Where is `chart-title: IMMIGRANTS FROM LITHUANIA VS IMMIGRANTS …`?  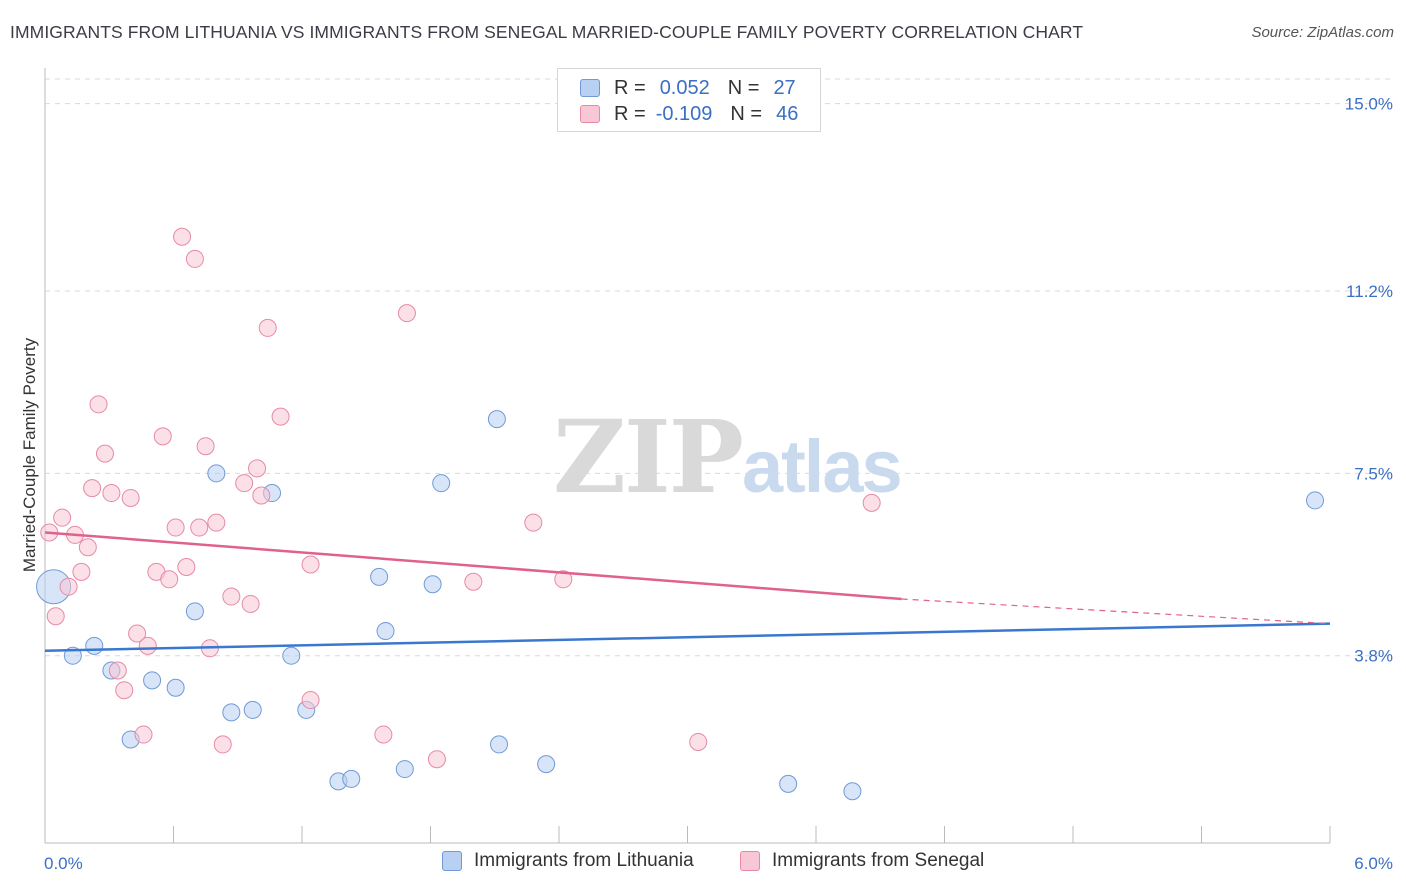 chart-title: IMMIGRANTS FROM LITHUANIA VS IMMIGRANTS … is located at coordinates (547, 32).